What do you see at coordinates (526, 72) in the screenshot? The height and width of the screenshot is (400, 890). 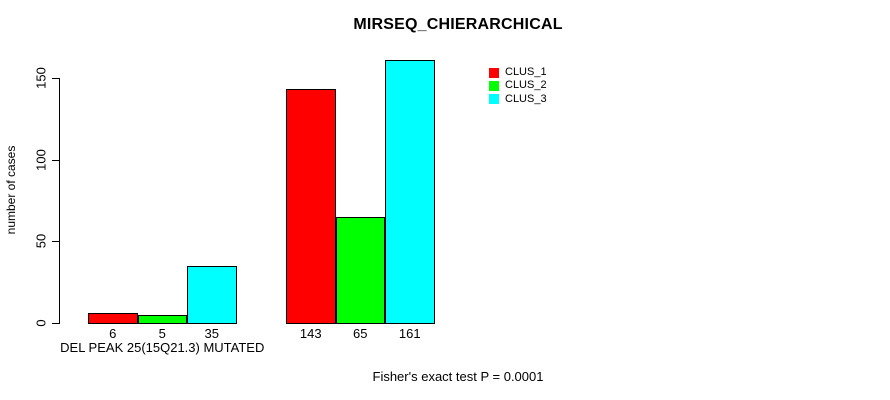 I see `legend-label-clus-1: CLUS_1` at bounding box center [526, 72].